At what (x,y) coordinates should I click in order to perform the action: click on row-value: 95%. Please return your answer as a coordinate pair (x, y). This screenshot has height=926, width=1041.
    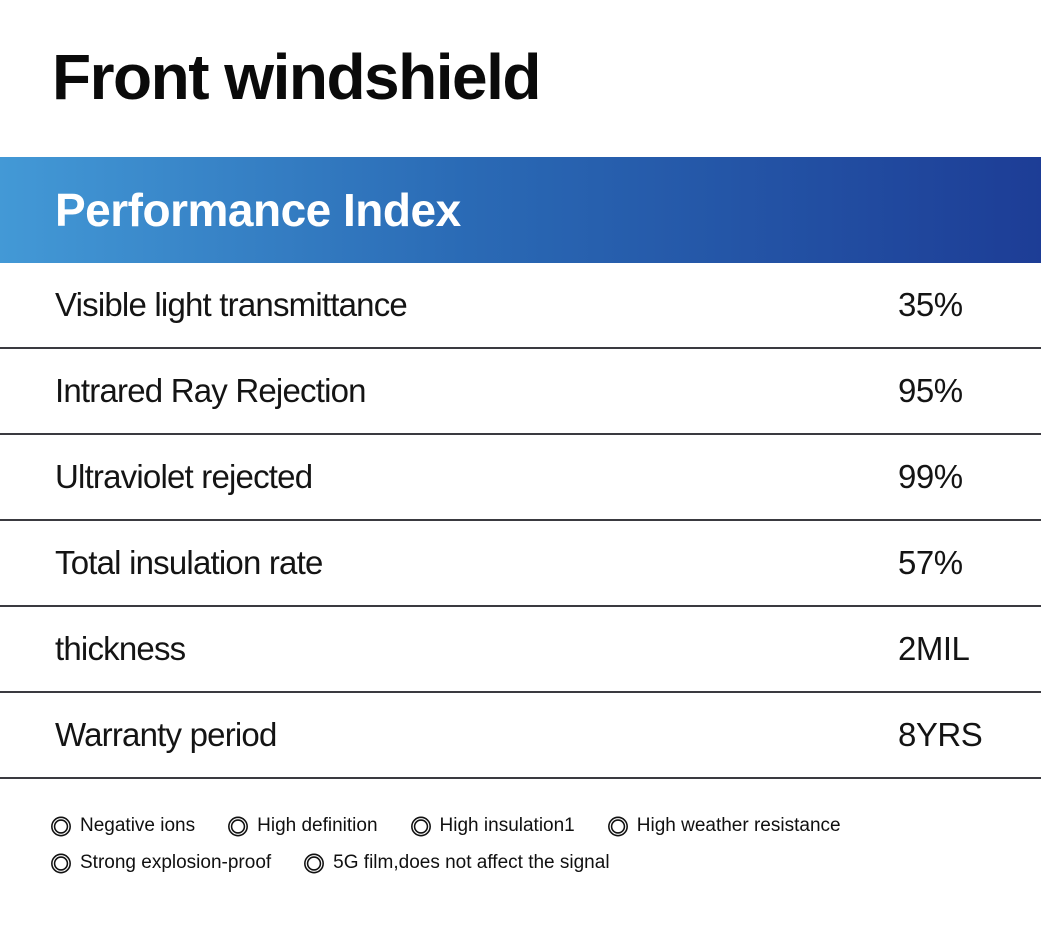
    Looking at the image, I should click on (930, 390).